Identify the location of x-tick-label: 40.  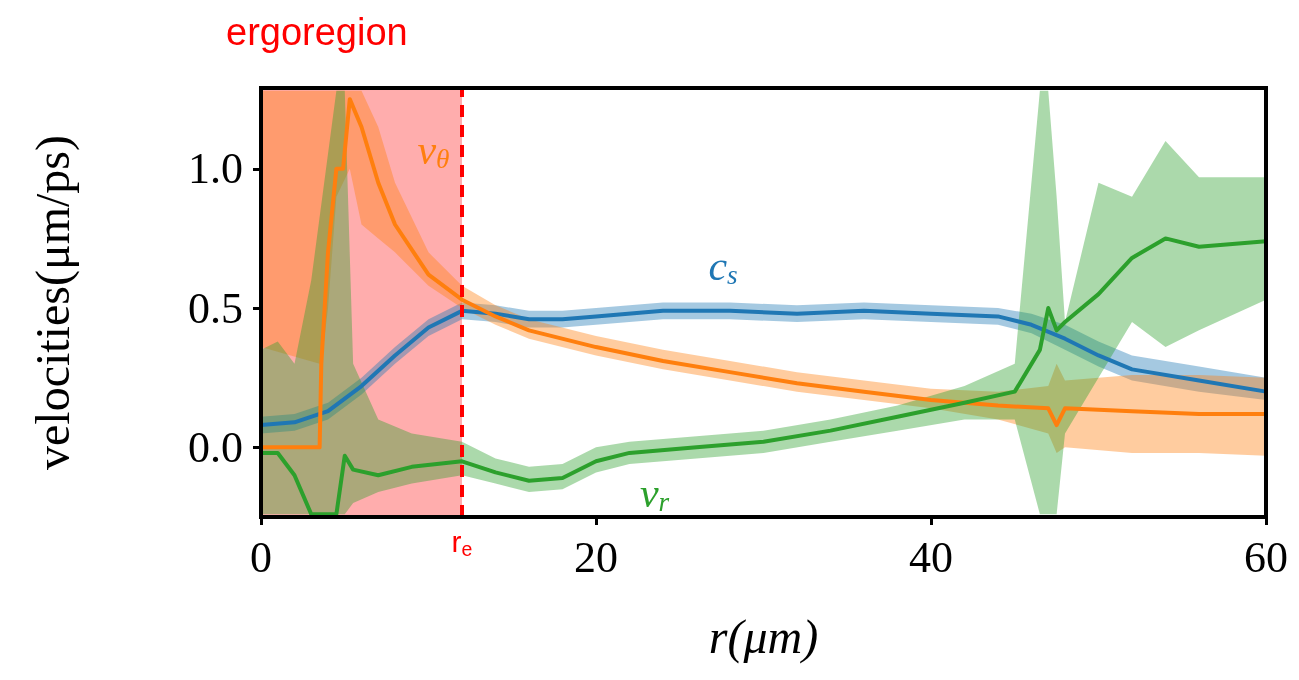
(931, 557).